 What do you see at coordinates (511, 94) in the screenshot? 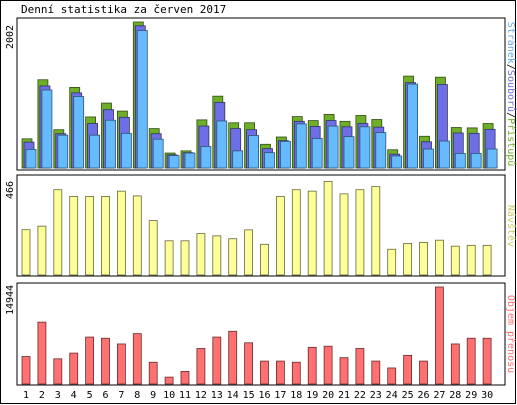
I see `legend-top-panel: Stránek/Souborů/Přístupů` at bounding box center [511, 94].